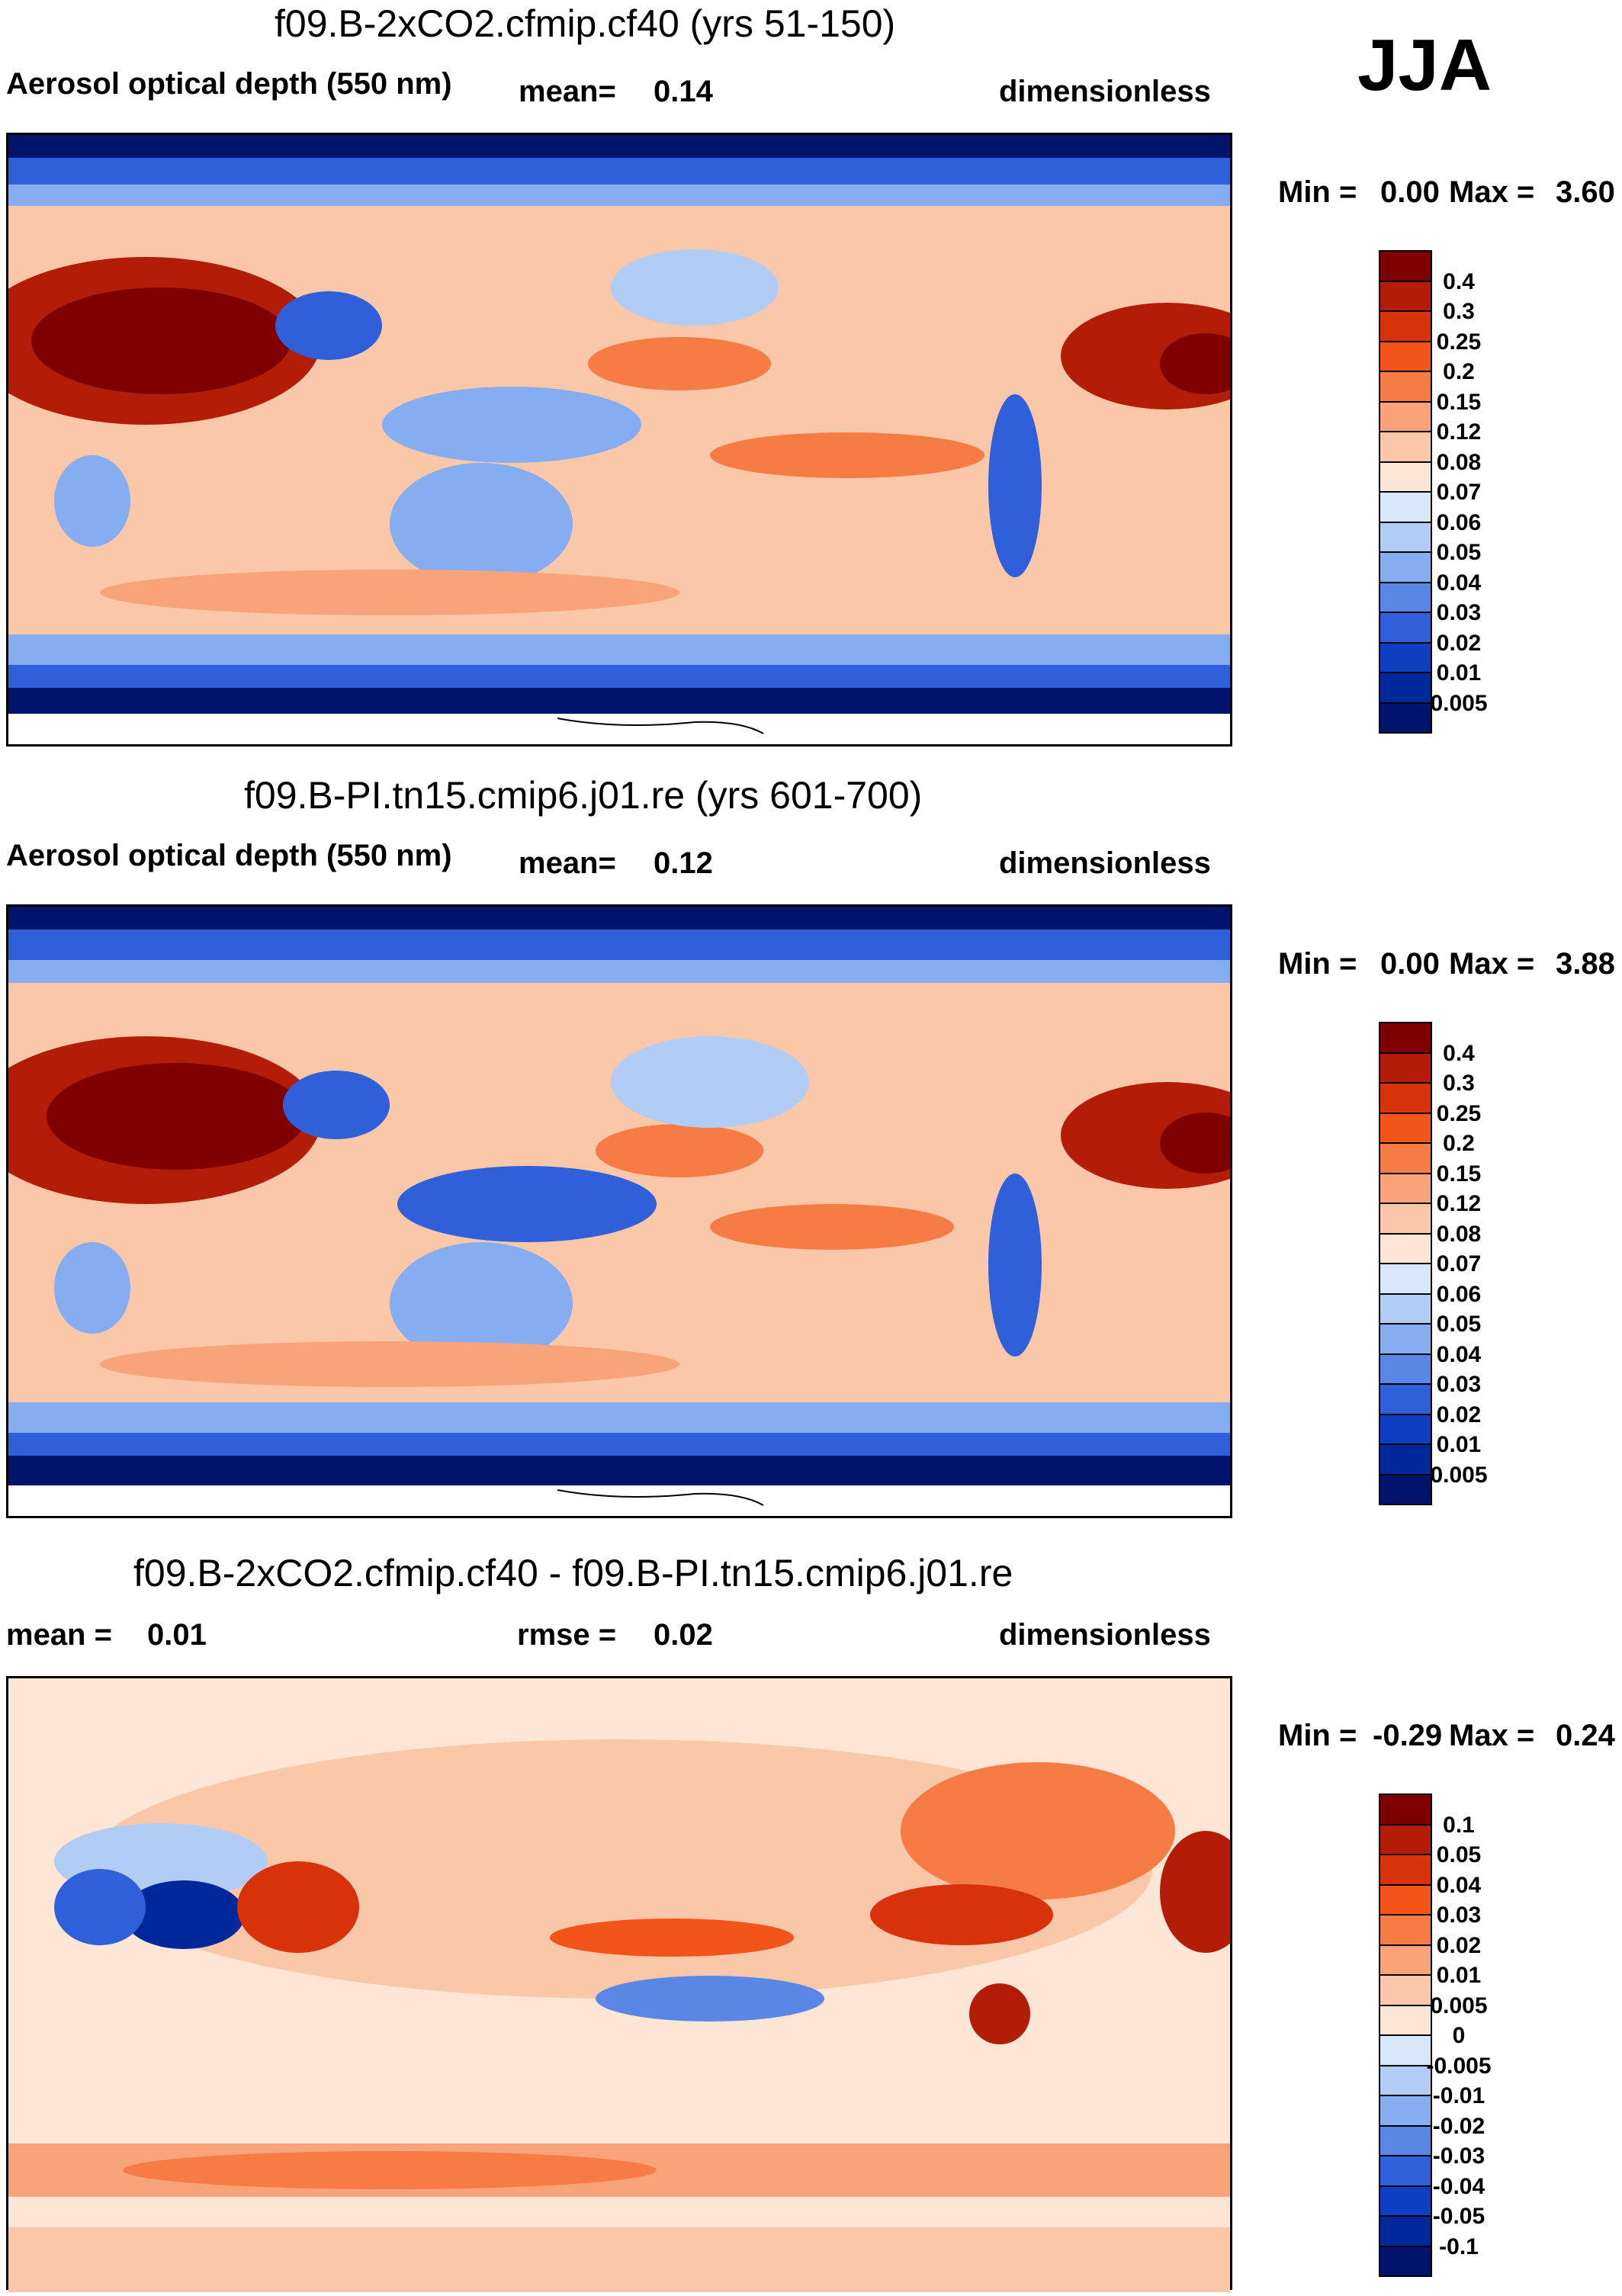 This screenshot has height=2296, width=1622. I want to click on panel1-min-label: Min =, so click(1318, 192).